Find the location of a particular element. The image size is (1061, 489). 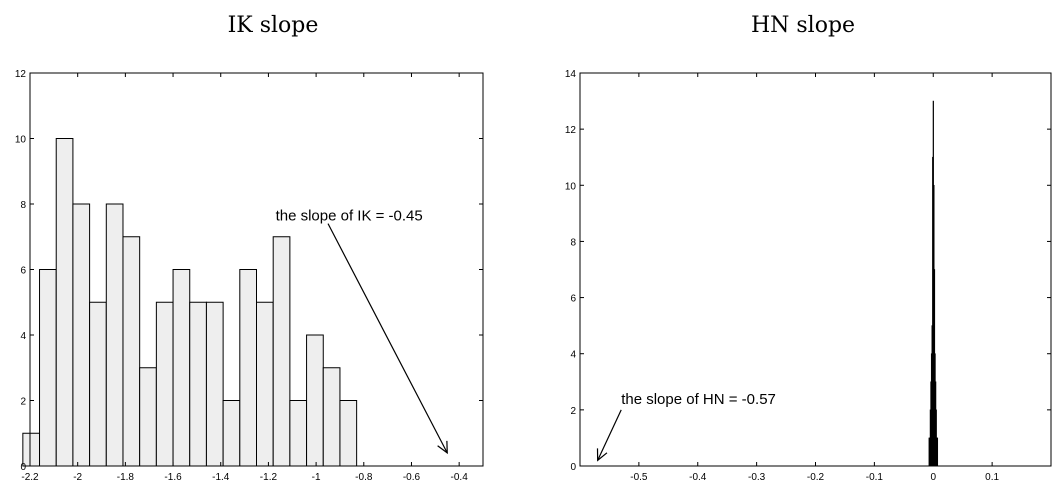

x-tick-label: -1.4 is located at coordinates (221, 477).